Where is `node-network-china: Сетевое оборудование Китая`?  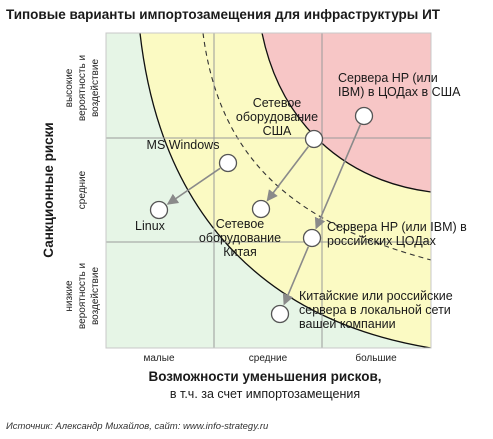 node-network-china: Сетевое оборудование Китая is located at coordinates (240, 229).